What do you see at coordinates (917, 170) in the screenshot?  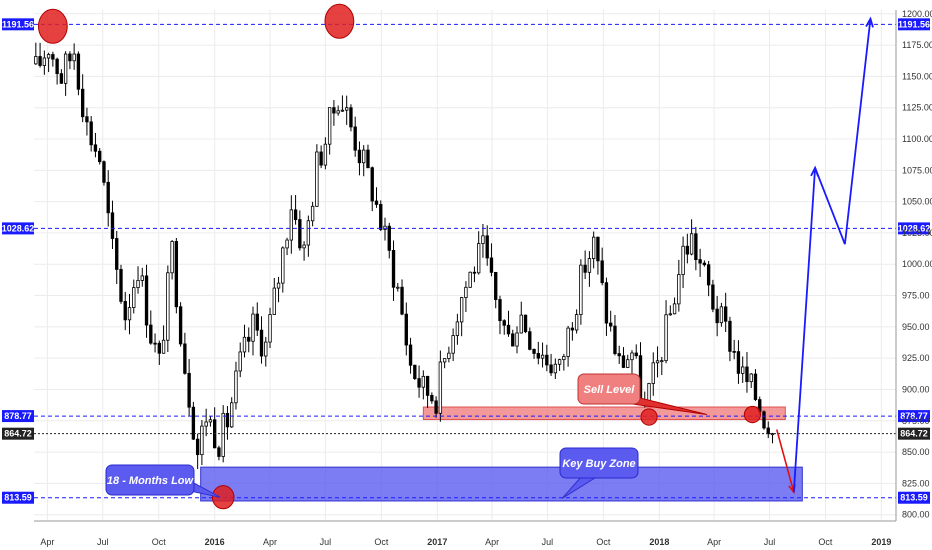 I see `y-tick-label: 1075.00` at bounding box center [917, 170].